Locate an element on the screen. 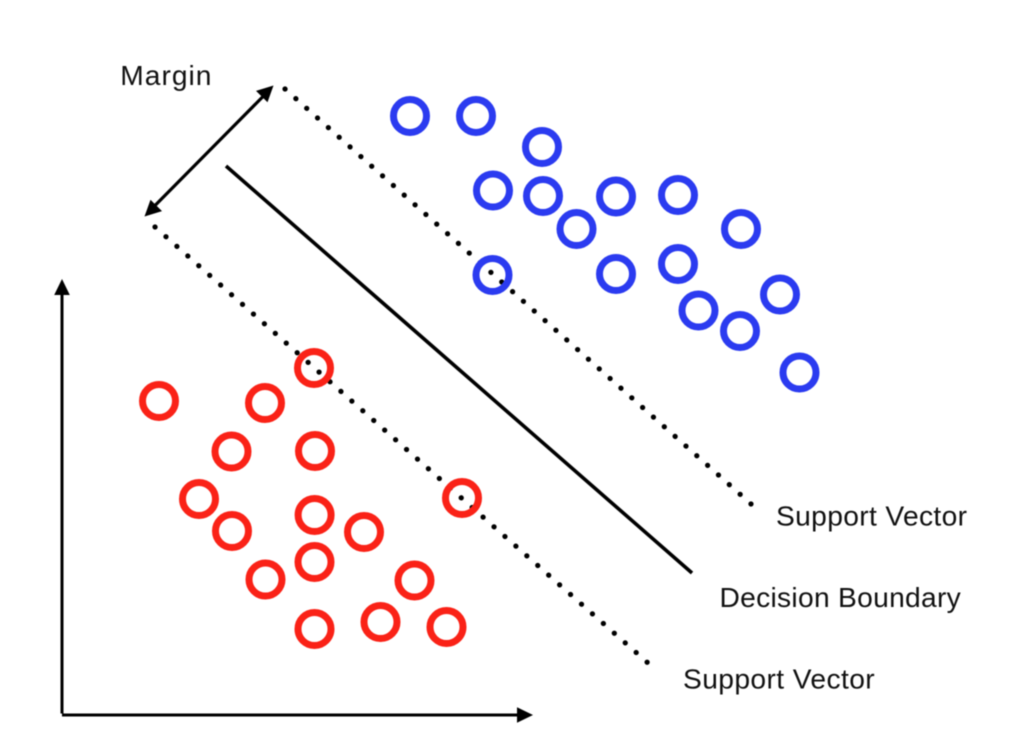 This screenshot has width=1024, height=756. svg-text: Decision Boundary is located at coordinates (841, 597).